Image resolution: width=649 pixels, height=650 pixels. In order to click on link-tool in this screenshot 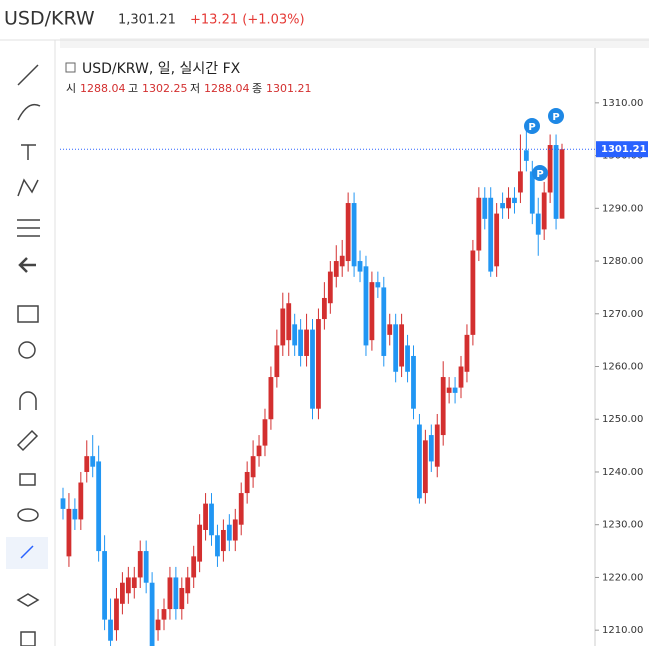, I will do `click(27, 552)`.